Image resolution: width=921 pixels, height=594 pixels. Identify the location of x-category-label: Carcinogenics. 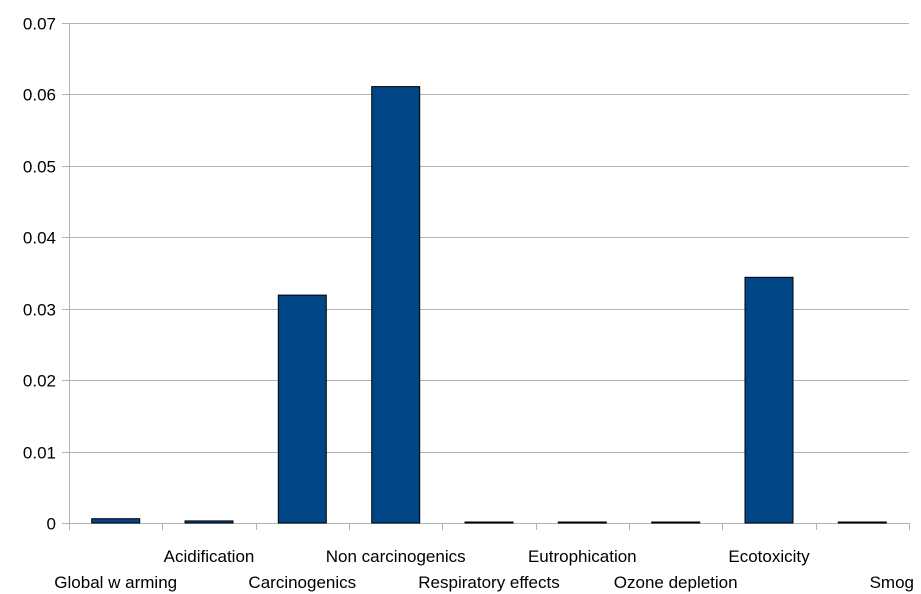
(302, 582).